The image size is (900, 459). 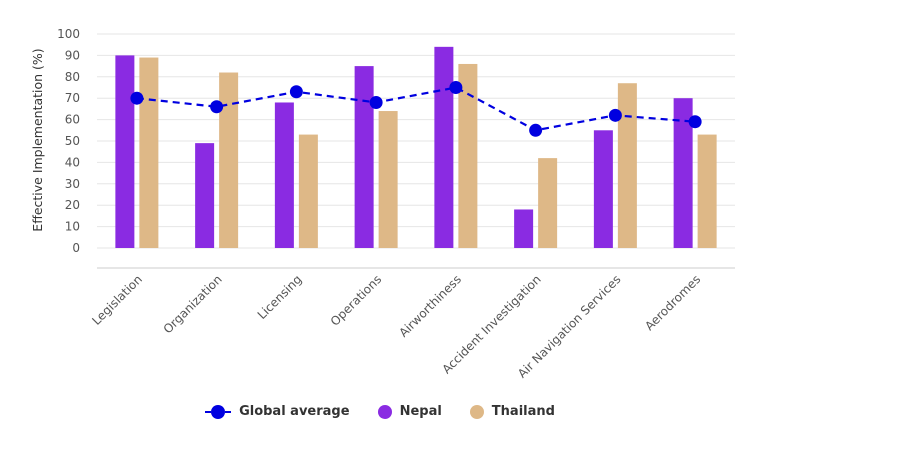 I want to click on x-tick-label: Legislation, so click(x=117, y=300).